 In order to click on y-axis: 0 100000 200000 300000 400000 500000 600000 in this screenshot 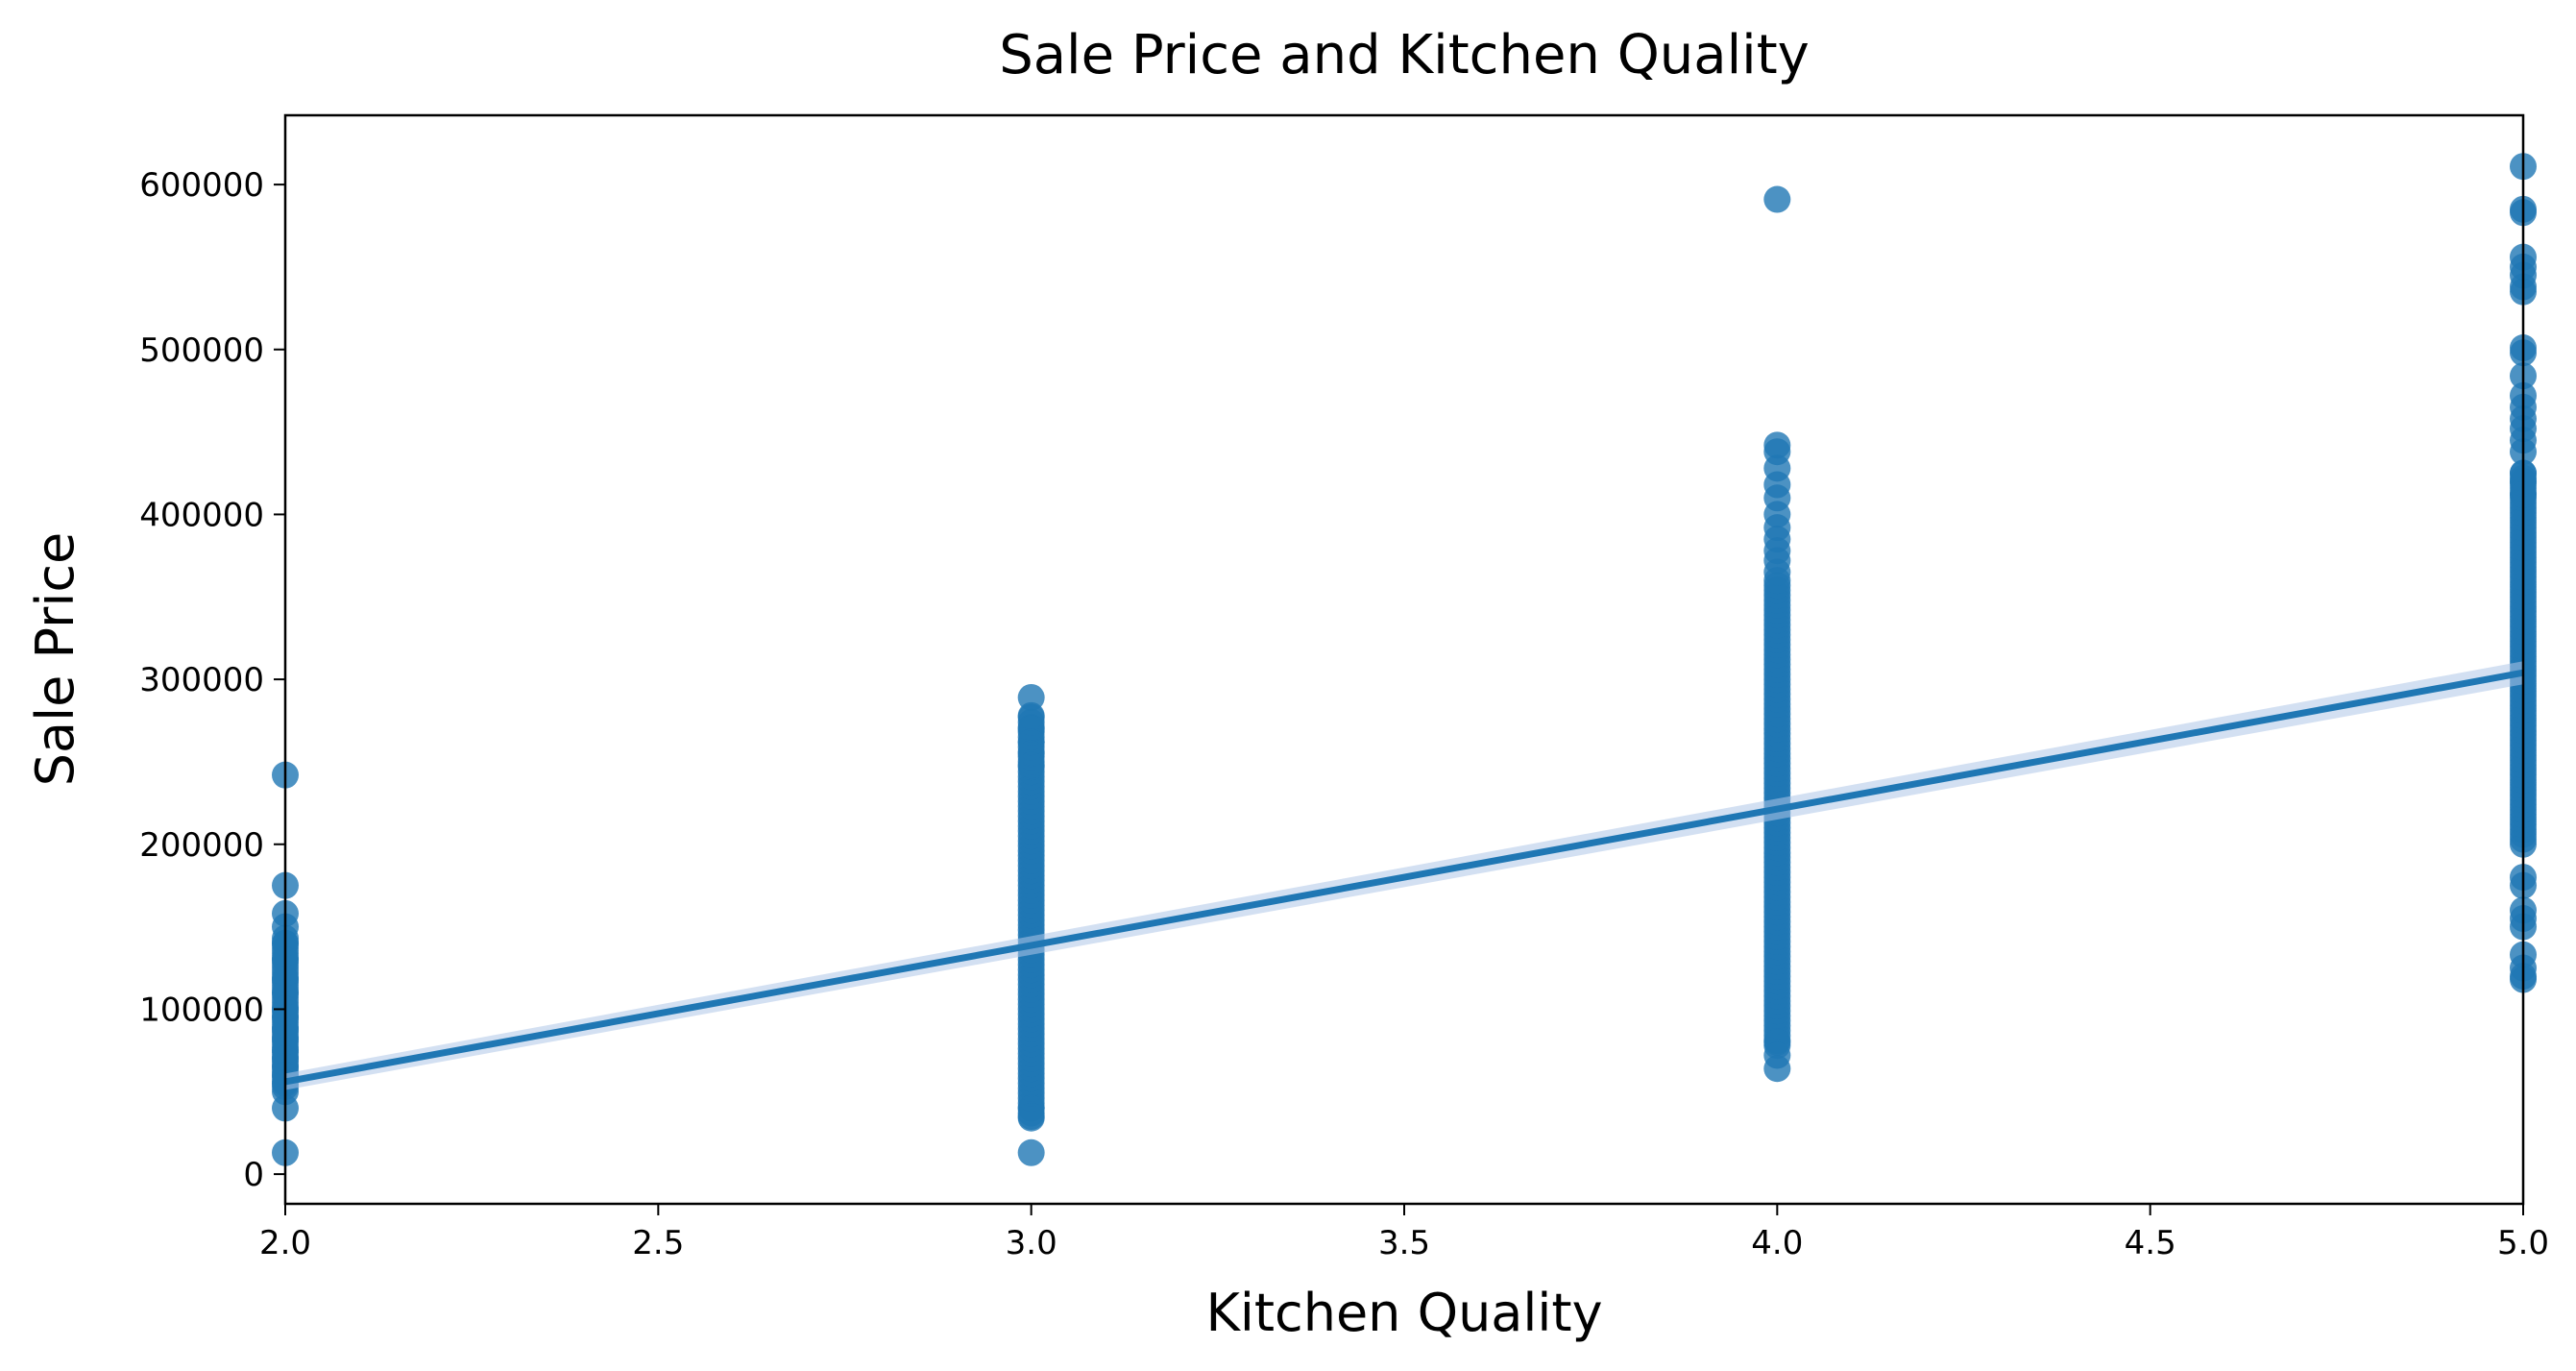, I will do `click(212, 680)`.